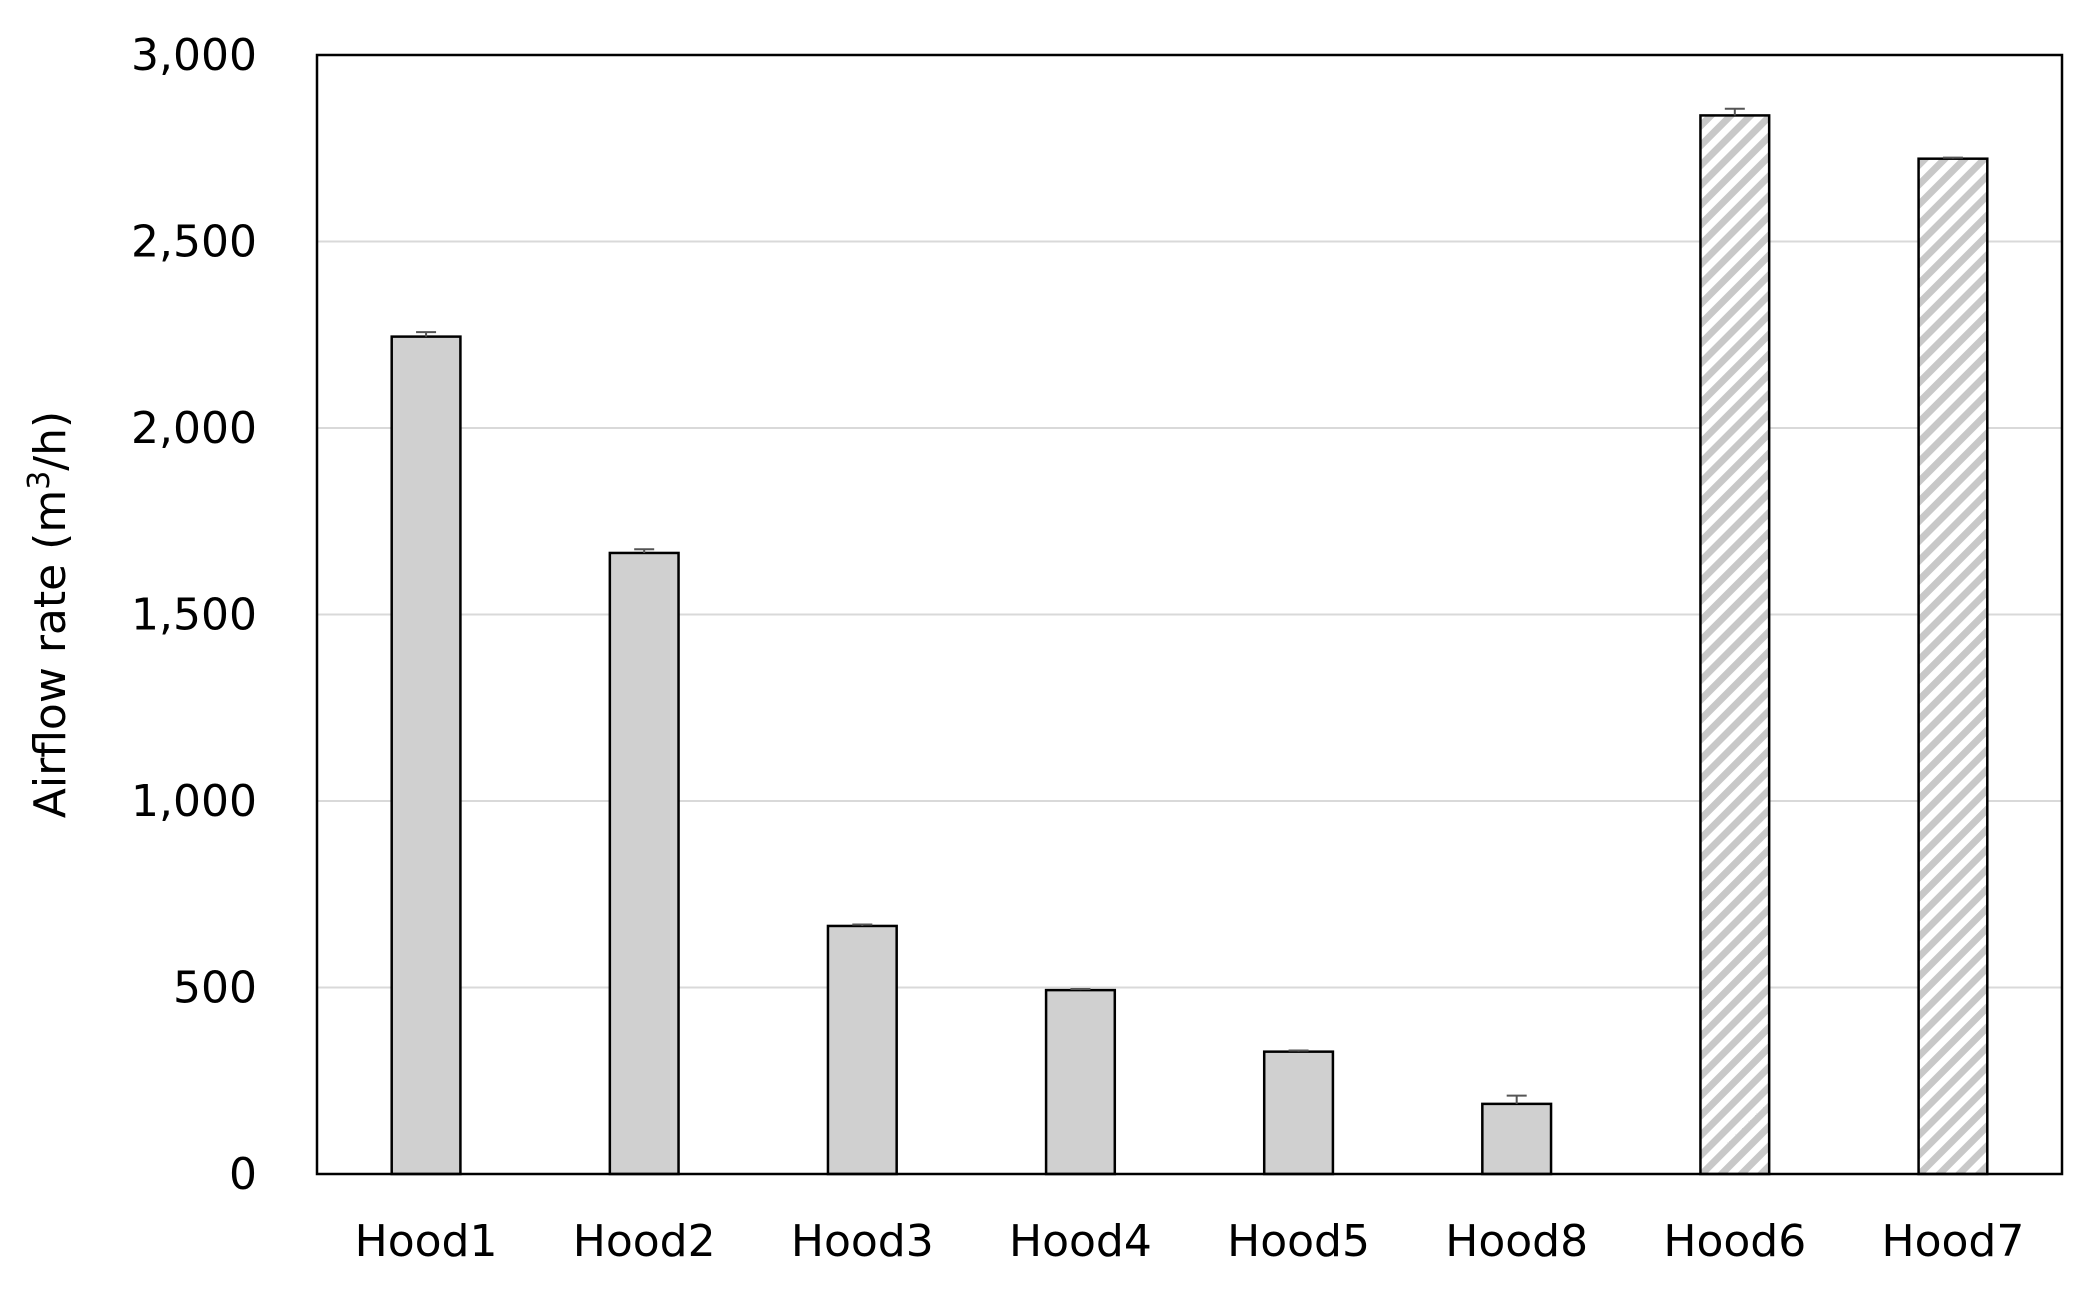 The width and height of the screenshot is (2087, 1296). Describe the element at coordinates (1953, 1241) in the screenshot. I see `x-tick-label: Hood7` at that location.